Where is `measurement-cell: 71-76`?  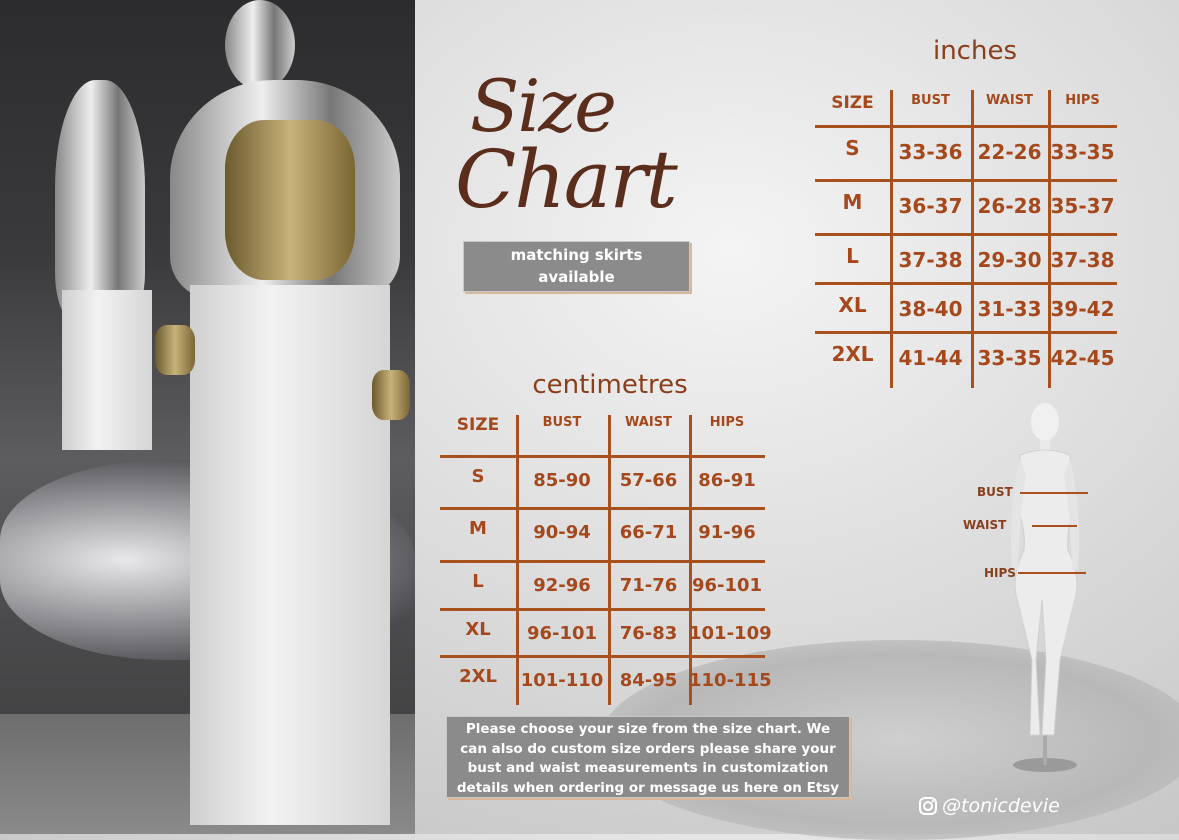
measurement-cell: 71-76 is located at coordinates (648, 585).